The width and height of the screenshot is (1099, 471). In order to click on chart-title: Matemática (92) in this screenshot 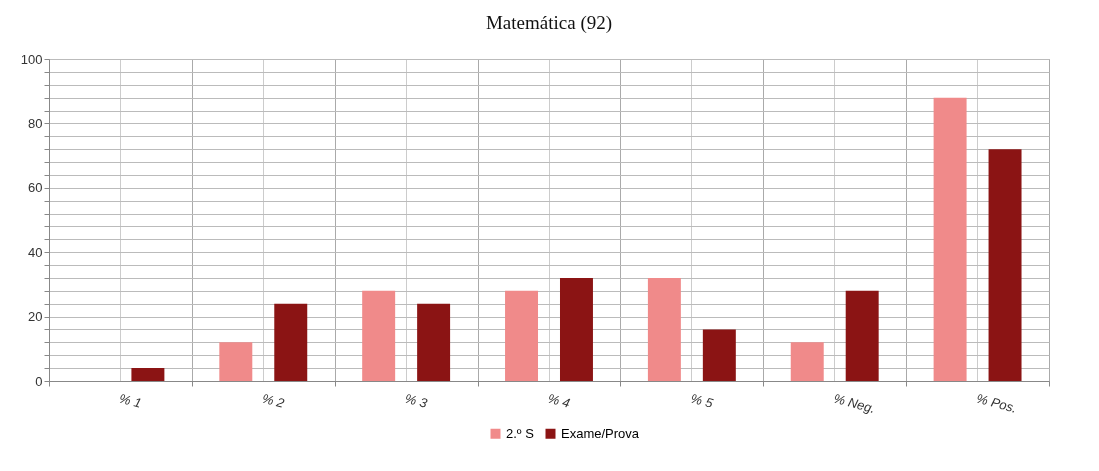, I will do `click(549, 23)`.